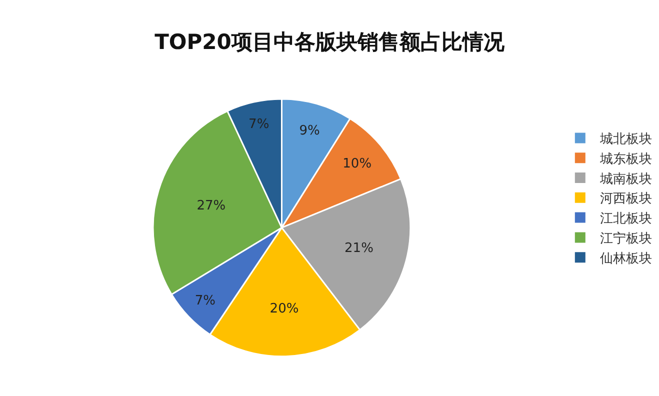 The height and width of the screenshot is (396, 659). Describe the element at coordinates (625, 140) in the screenshot. I see `legend-label: 城北板块` at that location.